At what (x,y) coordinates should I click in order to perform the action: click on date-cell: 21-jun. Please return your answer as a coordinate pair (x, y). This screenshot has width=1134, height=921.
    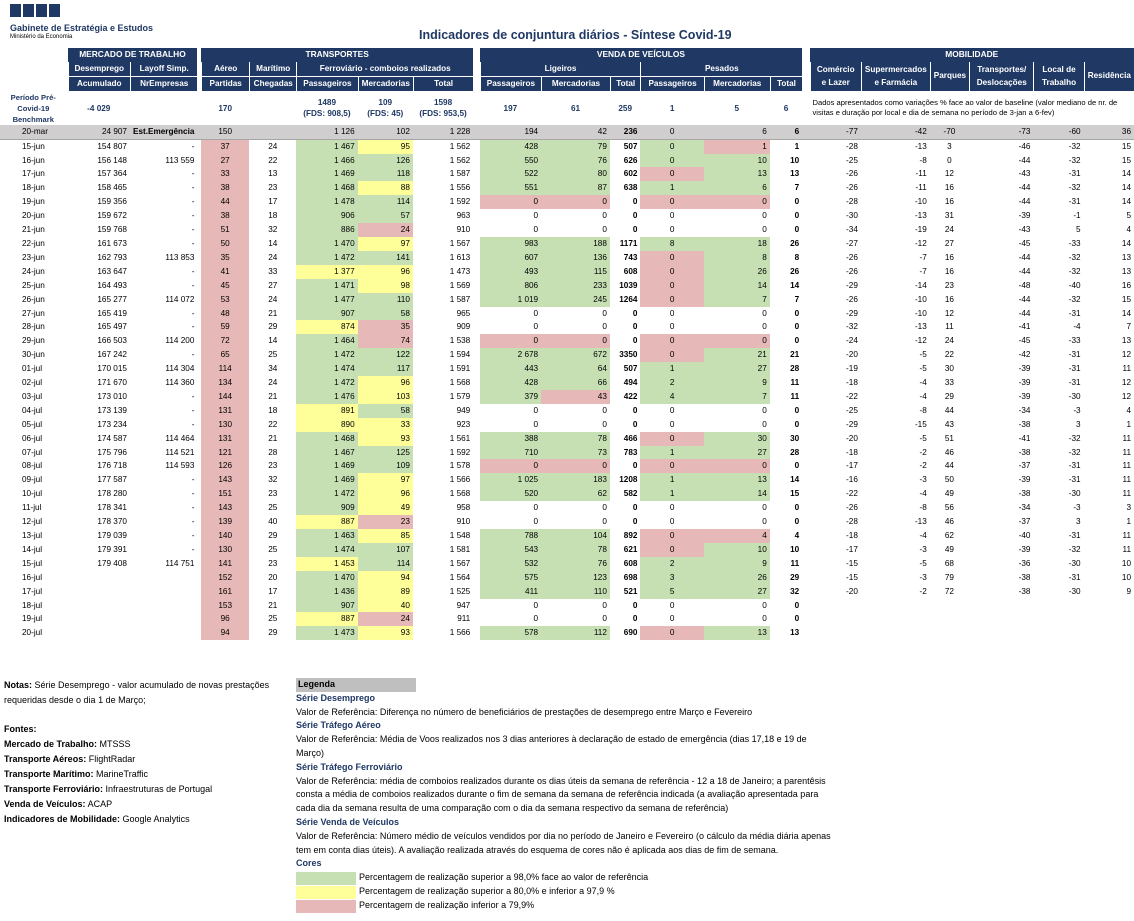
    Looking at the image, I should click on (33, 230).